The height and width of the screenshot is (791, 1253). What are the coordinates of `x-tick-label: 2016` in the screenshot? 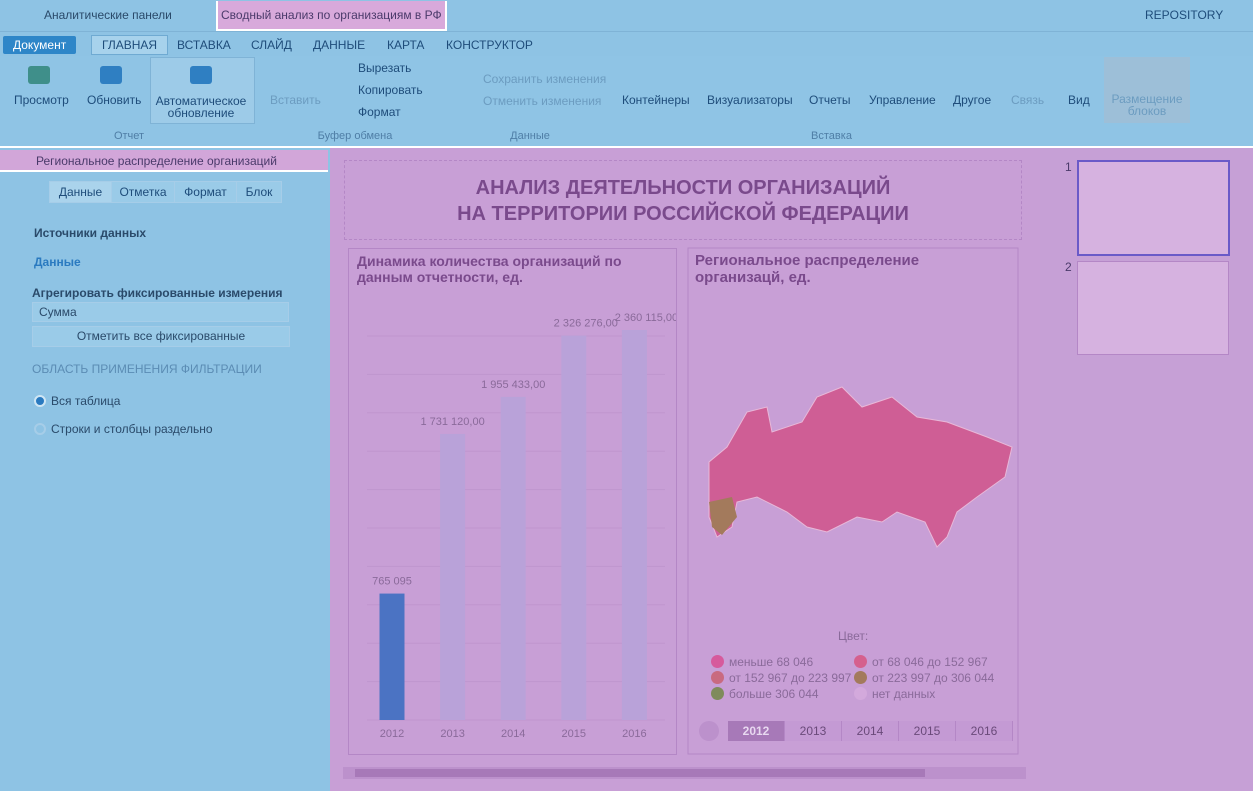 It's located at (634, 734).